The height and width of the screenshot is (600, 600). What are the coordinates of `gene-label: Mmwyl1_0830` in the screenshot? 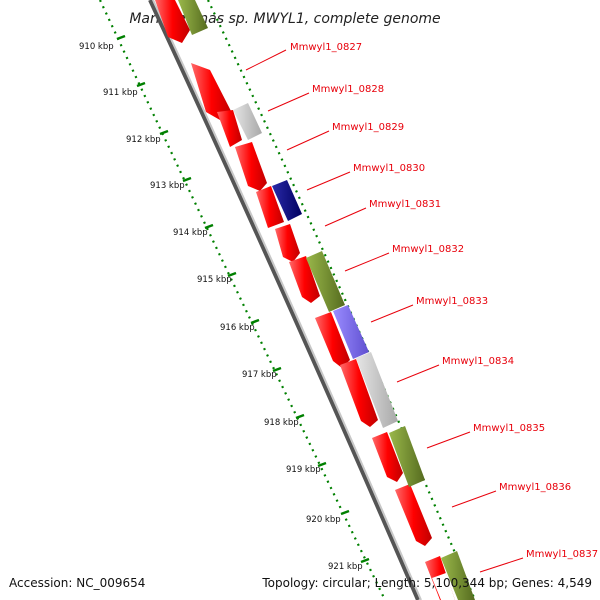 It's located at (389, 168).